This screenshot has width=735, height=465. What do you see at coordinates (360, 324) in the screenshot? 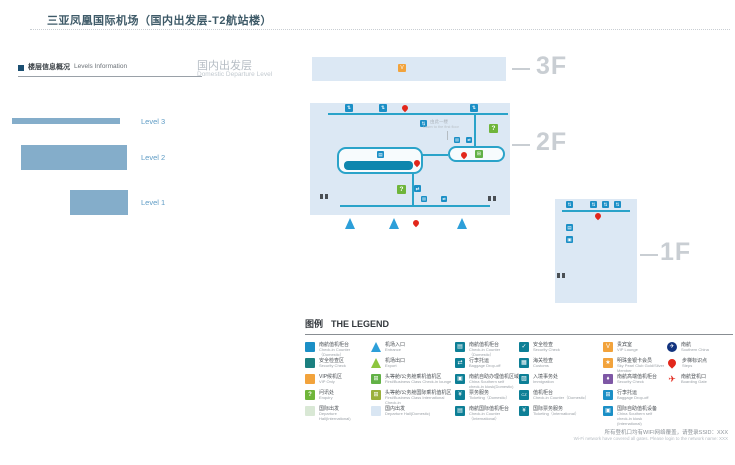
I see `legend-title-en: THE LEGEND` at bounding box center [360, 324].